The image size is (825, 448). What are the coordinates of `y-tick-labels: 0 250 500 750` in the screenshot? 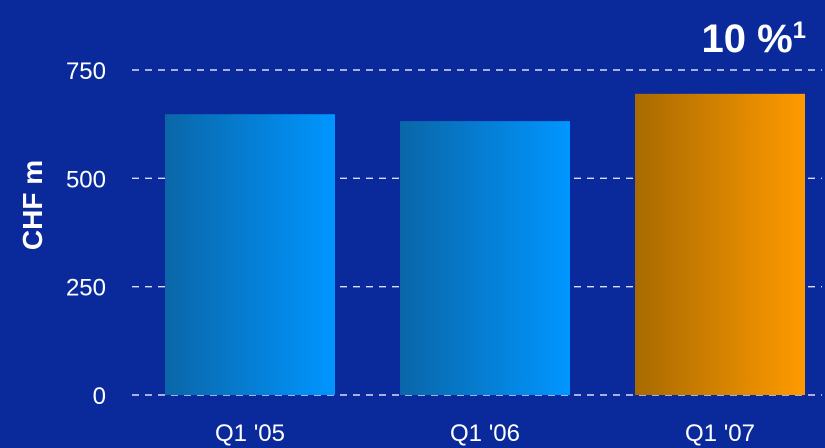 It's located at (86, 234).